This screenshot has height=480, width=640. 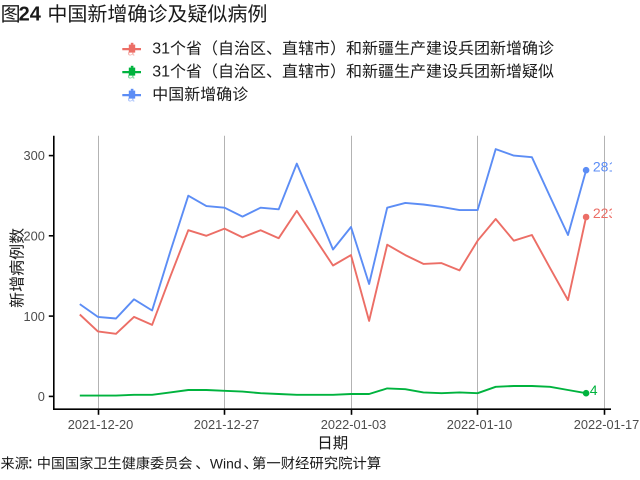 I want to click on svg-text: 2022-01-10, so click(x=479, y=424).